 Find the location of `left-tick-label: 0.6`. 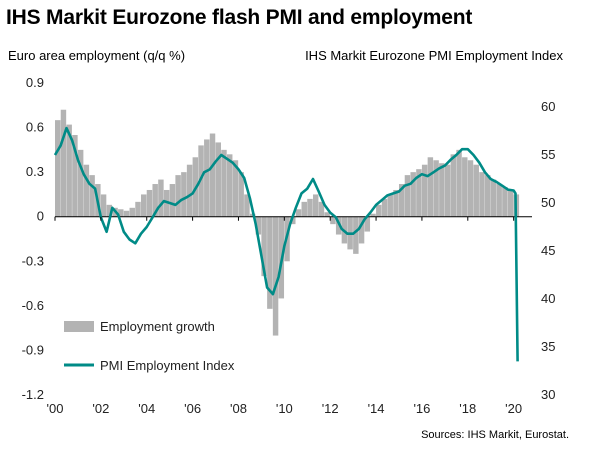

left-tick-label: 0.6 is located at coordinates (35, 127).